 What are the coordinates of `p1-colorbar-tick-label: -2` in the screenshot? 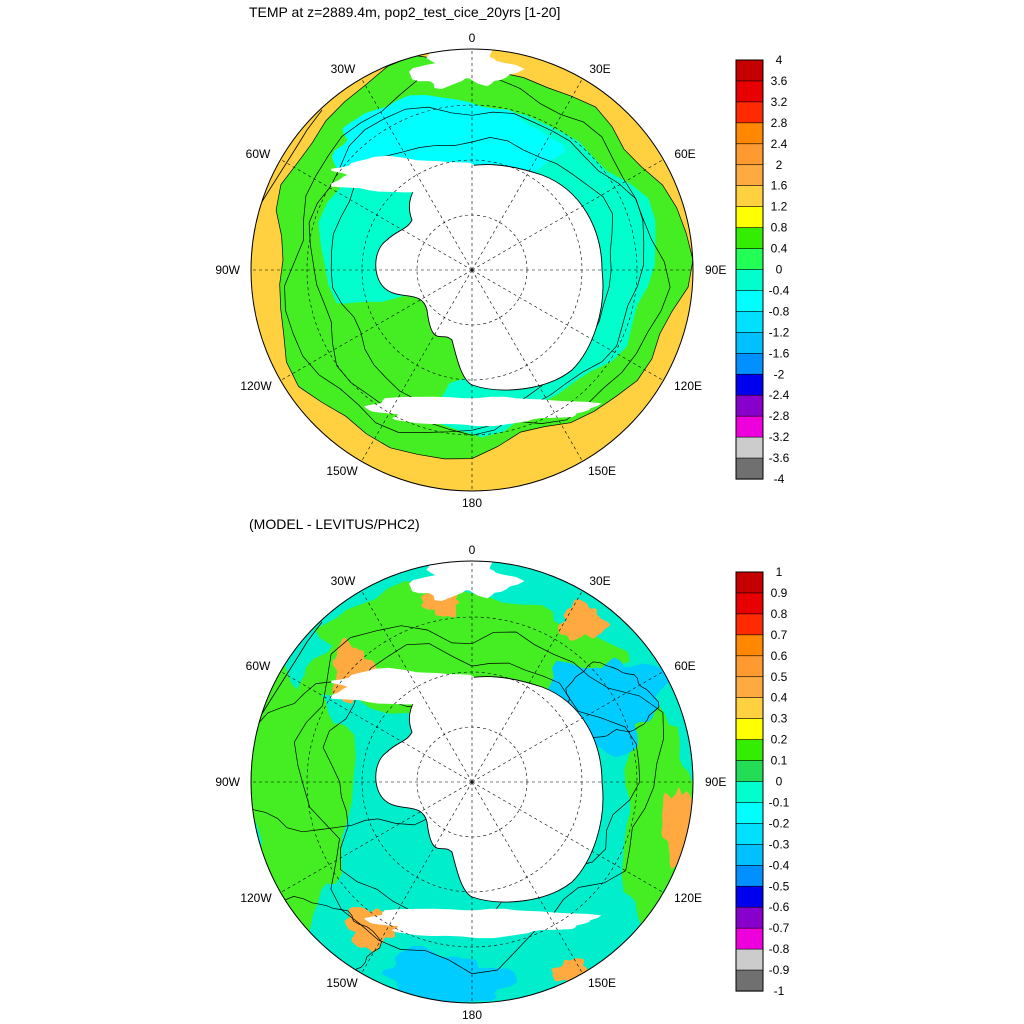 It's located at (779, 374).